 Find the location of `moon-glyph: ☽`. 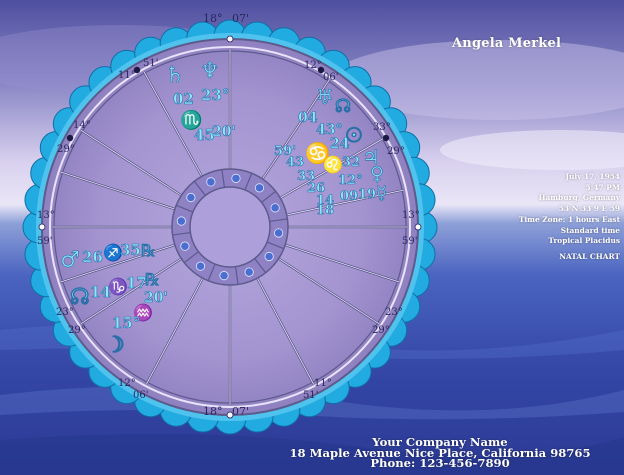

moon-glyph: ☽ is located at coordinates (115, 345).